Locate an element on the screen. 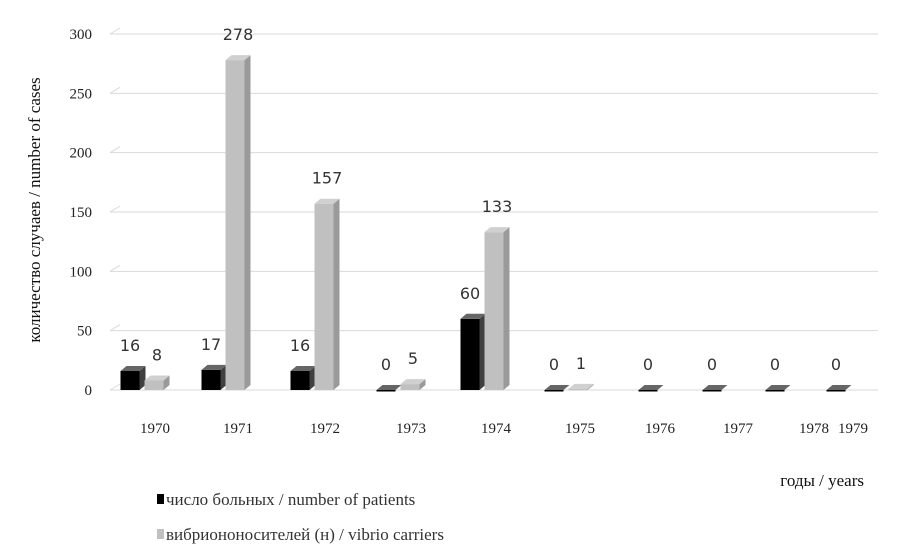  y-tick-label: 100 is located at coordinates (81, 272).